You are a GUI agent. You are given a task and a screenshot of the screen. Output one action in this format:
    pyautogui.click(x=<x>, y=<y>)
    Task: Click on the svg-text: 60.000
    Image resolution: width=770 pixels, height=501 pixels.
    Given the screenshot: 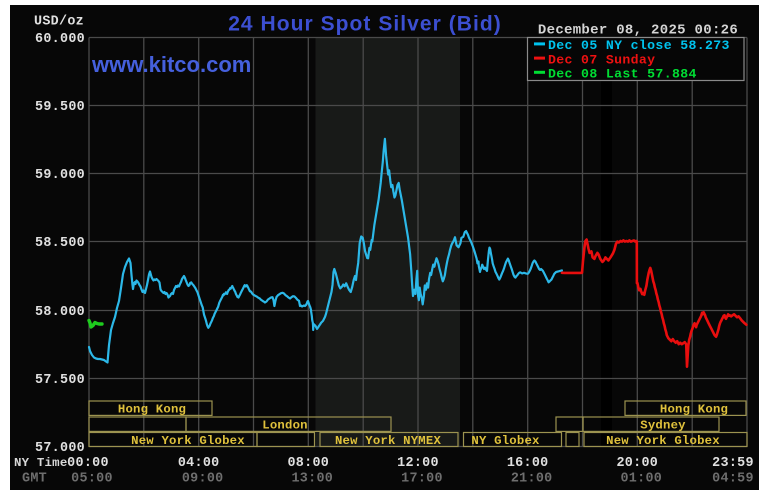 What is the action you would take?
    pyautogui.click(x=60, y=39)
    